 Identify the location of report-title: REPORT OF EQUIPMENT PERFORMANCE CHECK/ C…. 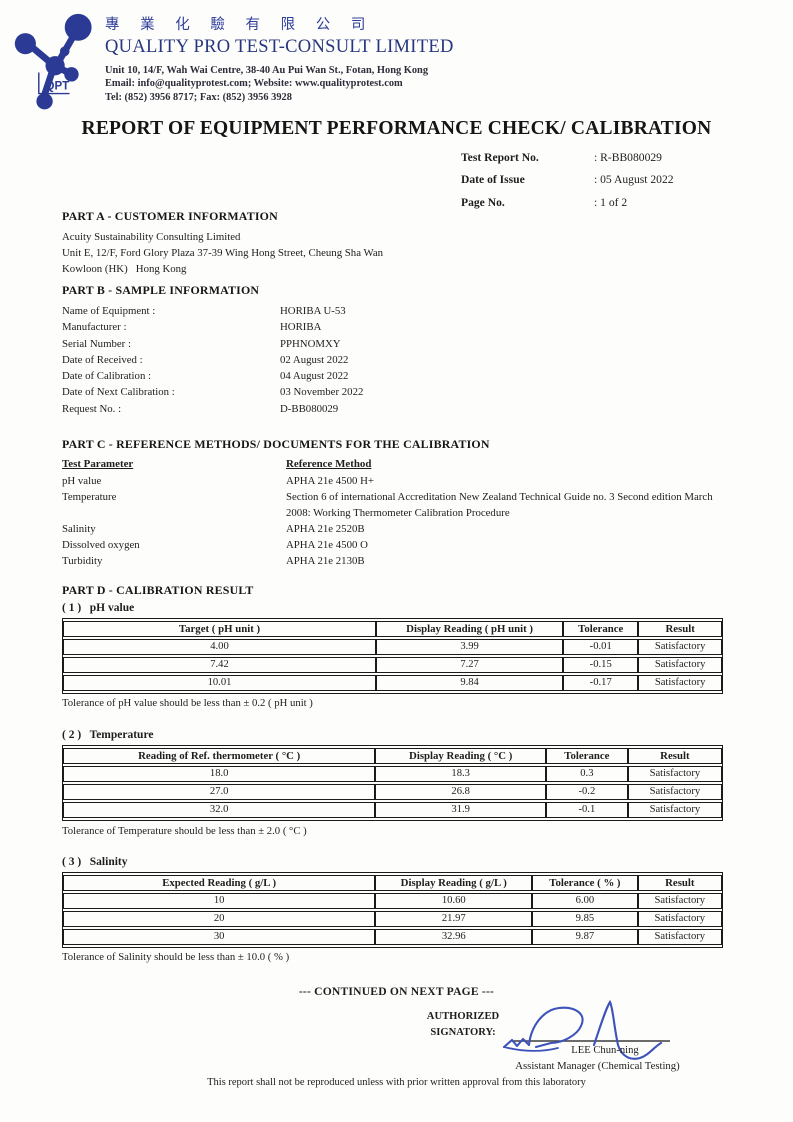
(396, 128).